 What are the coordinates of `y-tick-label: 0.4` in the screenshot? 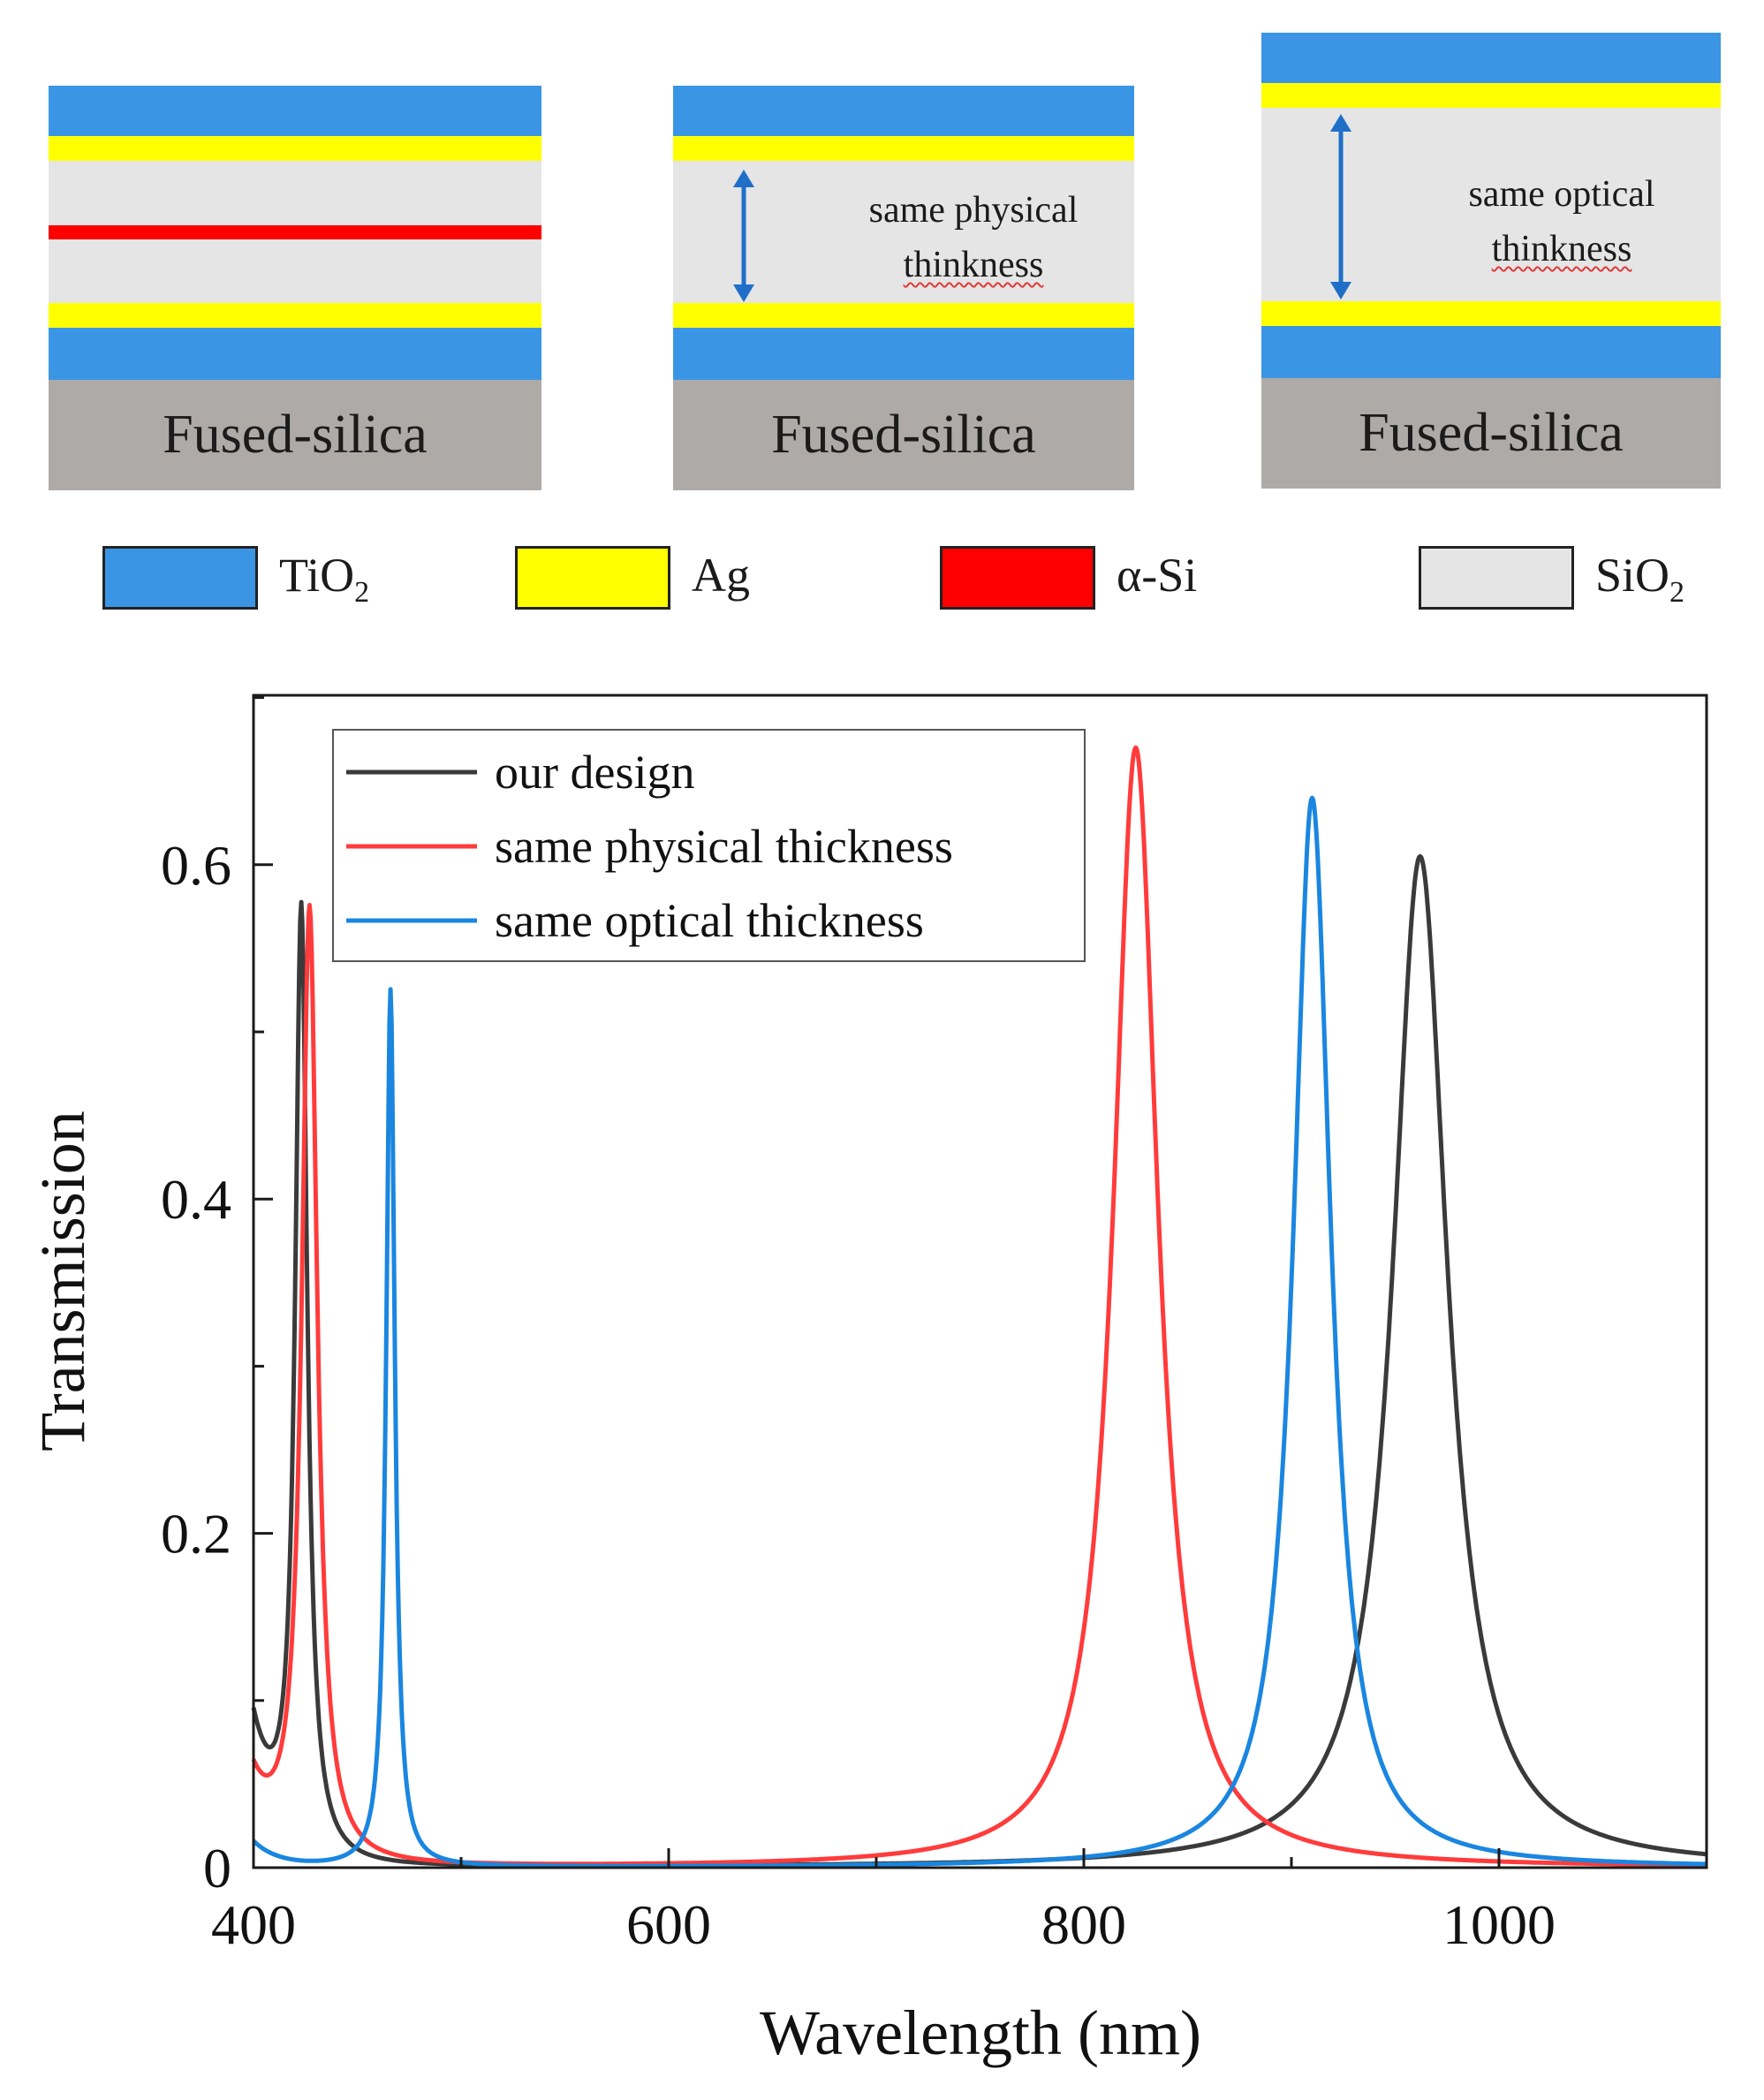 It's located at (196, 1199).